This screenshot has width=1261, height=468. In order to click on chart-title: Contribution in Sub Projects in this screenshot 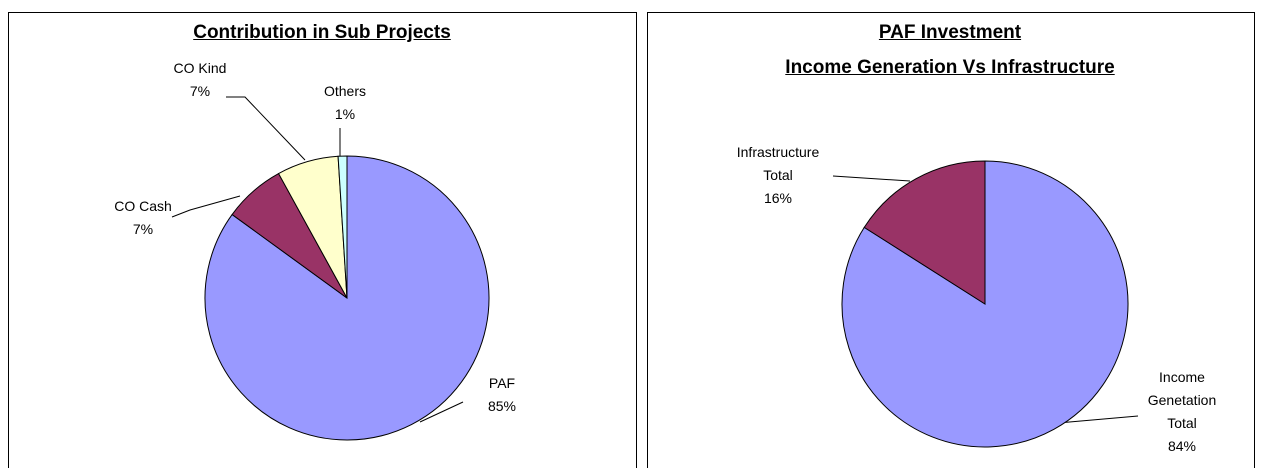, I will do `click(322, 32)`.